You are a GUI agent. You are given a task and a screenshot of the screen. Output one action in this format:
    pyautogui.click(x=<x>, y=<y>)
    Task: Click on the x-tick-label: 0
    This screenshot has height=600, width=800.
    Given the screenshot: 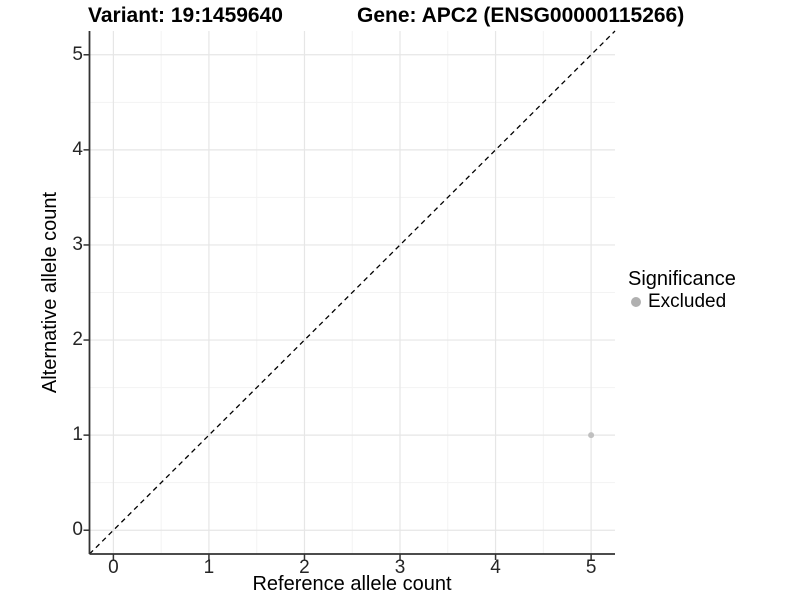 What is the action you would take?
    pyautogui.click(x=113, y=567)
    